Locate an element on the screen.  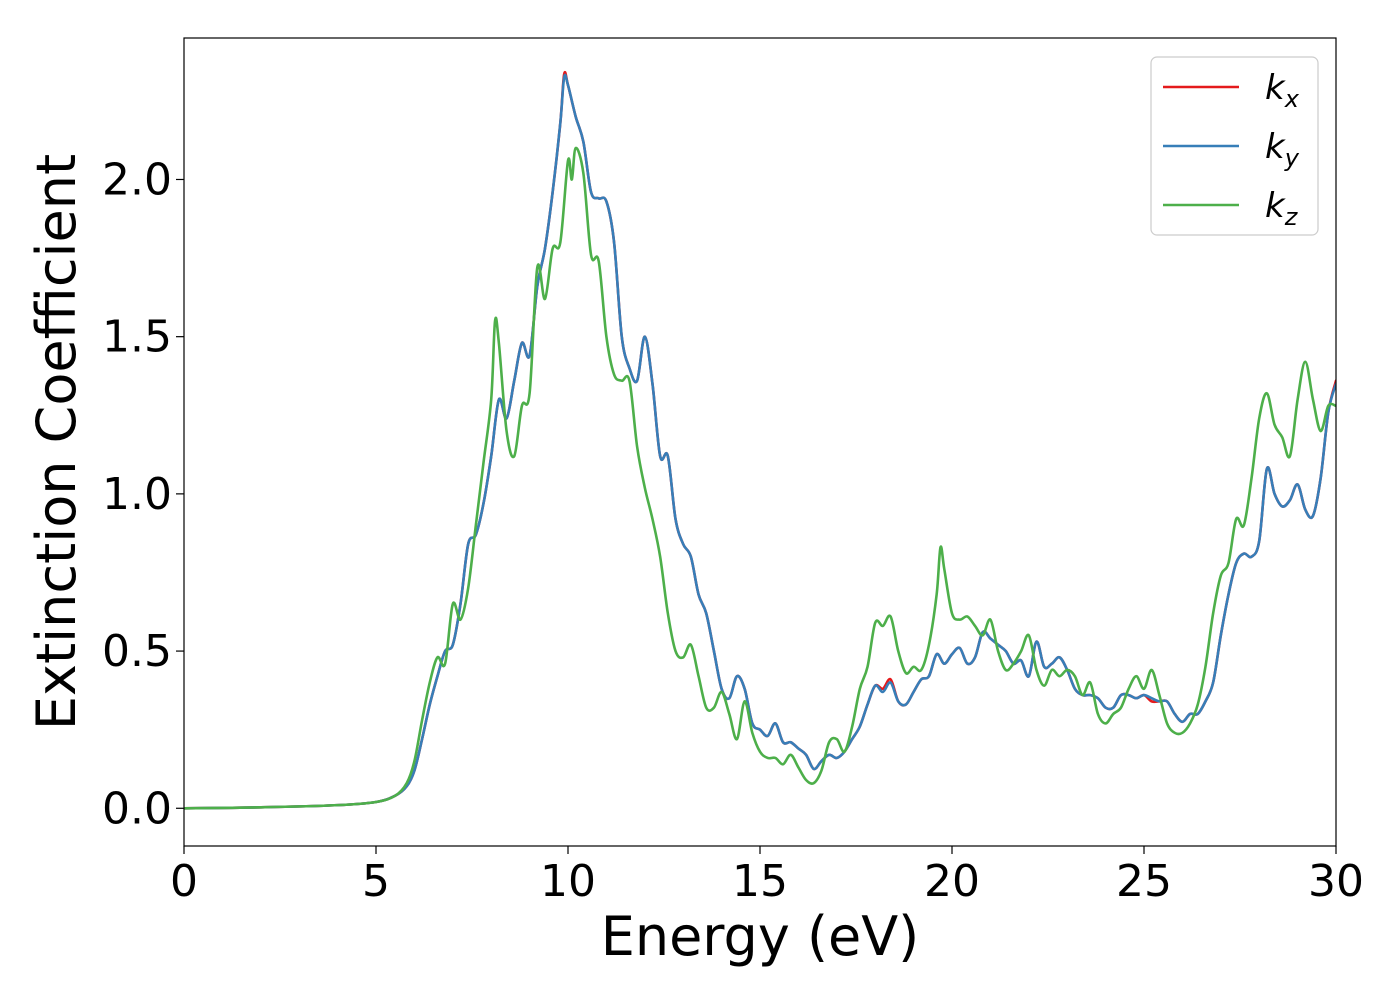
x-axis-ticks: 0 5 10 15 20 25 30 is located at coordinates (767, 876).